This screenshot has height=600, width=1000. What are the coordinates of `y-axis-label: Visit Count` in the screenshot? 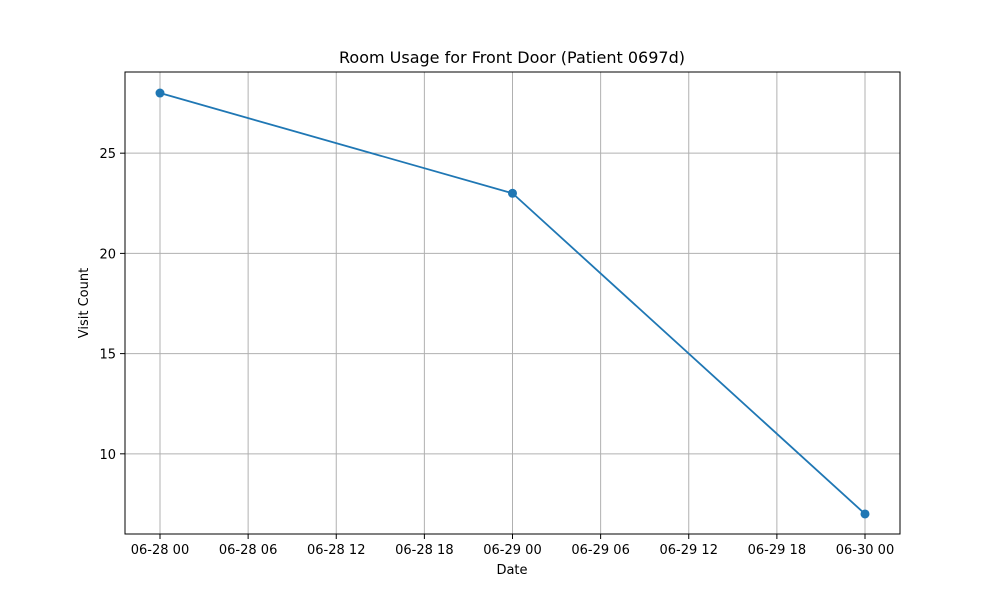 It's located at (84, 303).